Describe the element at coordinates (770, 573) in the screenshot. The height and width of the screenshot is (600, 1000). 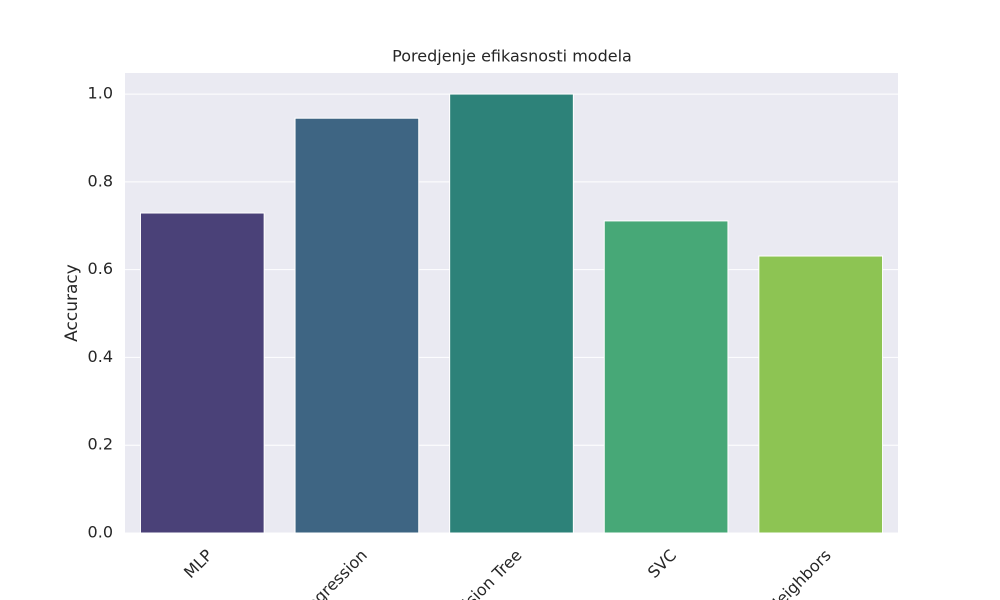
I see `x-tick-label: K-Nearest Neighbors` at that location.